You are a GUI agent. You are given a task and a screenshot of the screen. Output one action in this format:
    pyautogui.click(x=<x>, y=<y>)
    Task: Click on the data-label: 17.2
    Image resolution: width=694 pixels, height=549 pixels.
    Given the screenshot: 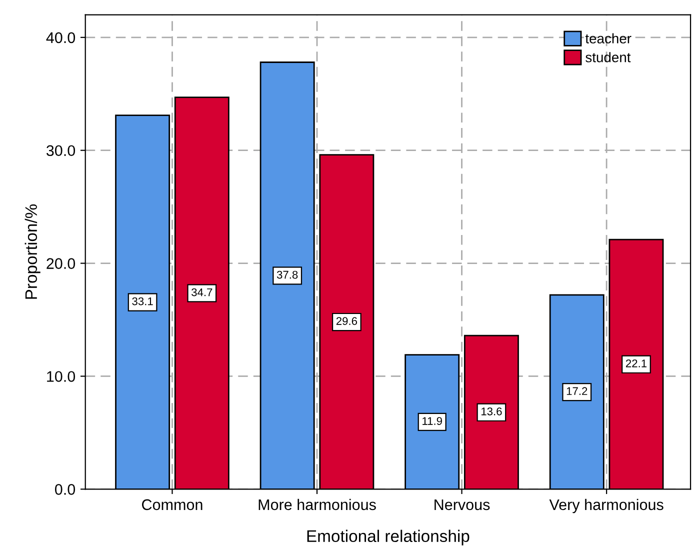 What is the action you would take?
    pyautogui.click(x=577, y=391)
    